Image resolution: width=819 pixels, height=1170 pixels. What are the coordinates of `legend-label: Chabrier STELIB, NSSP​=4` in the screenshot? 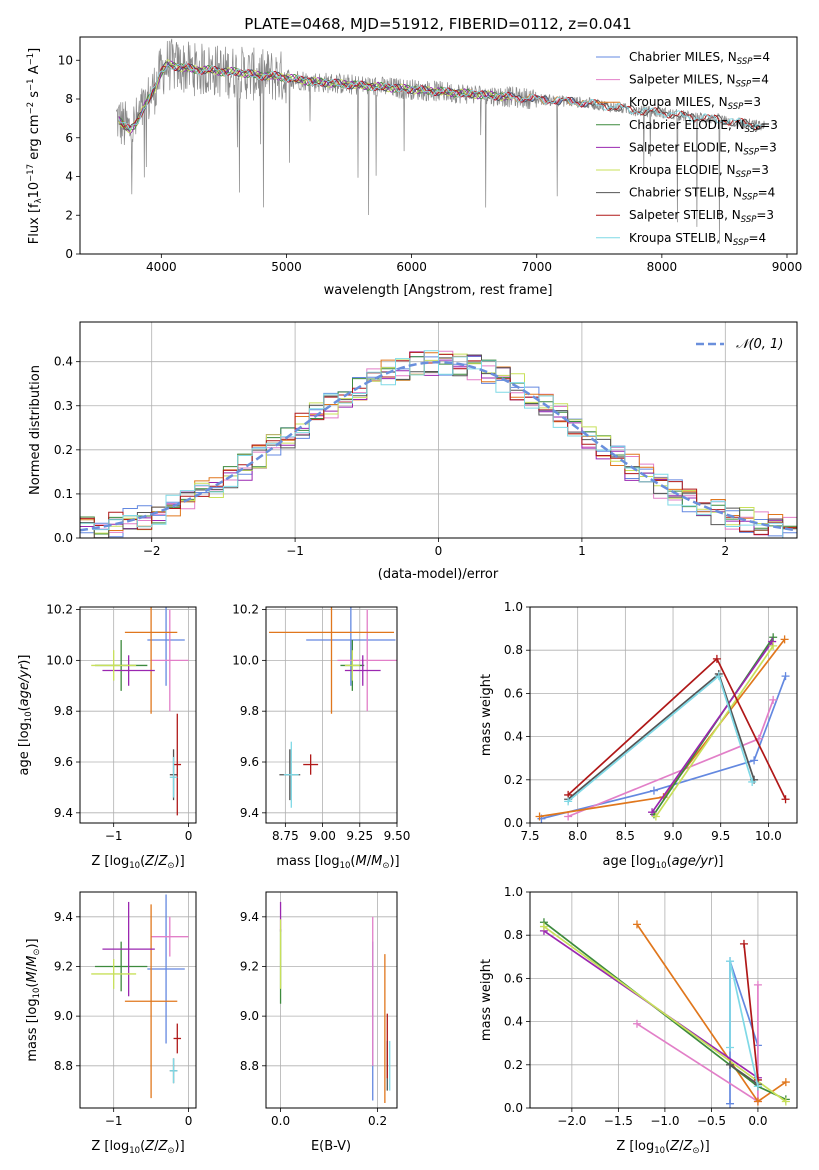 It's located at (702, 194).